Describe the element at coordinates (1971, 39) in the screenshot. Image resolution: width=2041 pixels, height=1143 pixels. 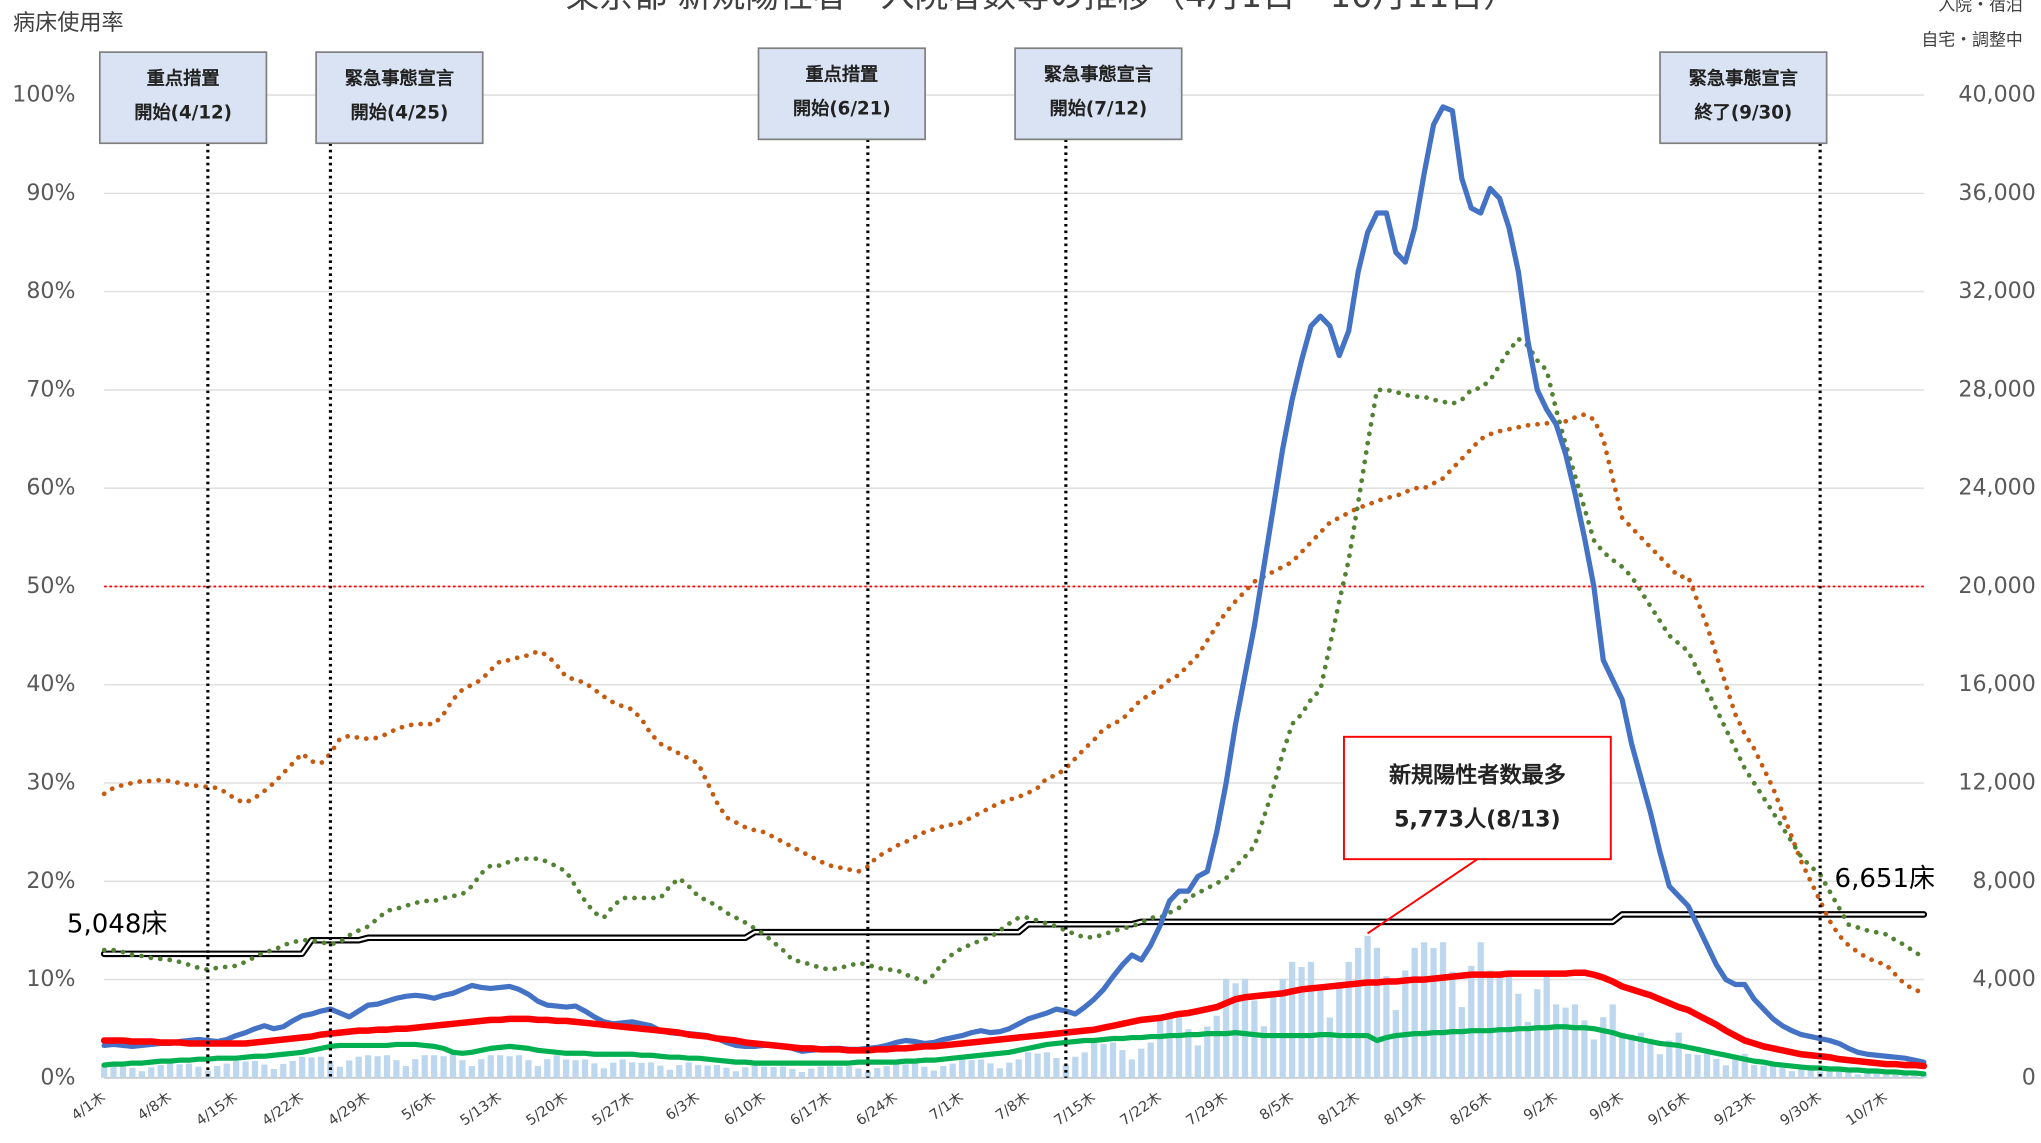
I see `y2-axis-label: 自宅・調整中` at that location.